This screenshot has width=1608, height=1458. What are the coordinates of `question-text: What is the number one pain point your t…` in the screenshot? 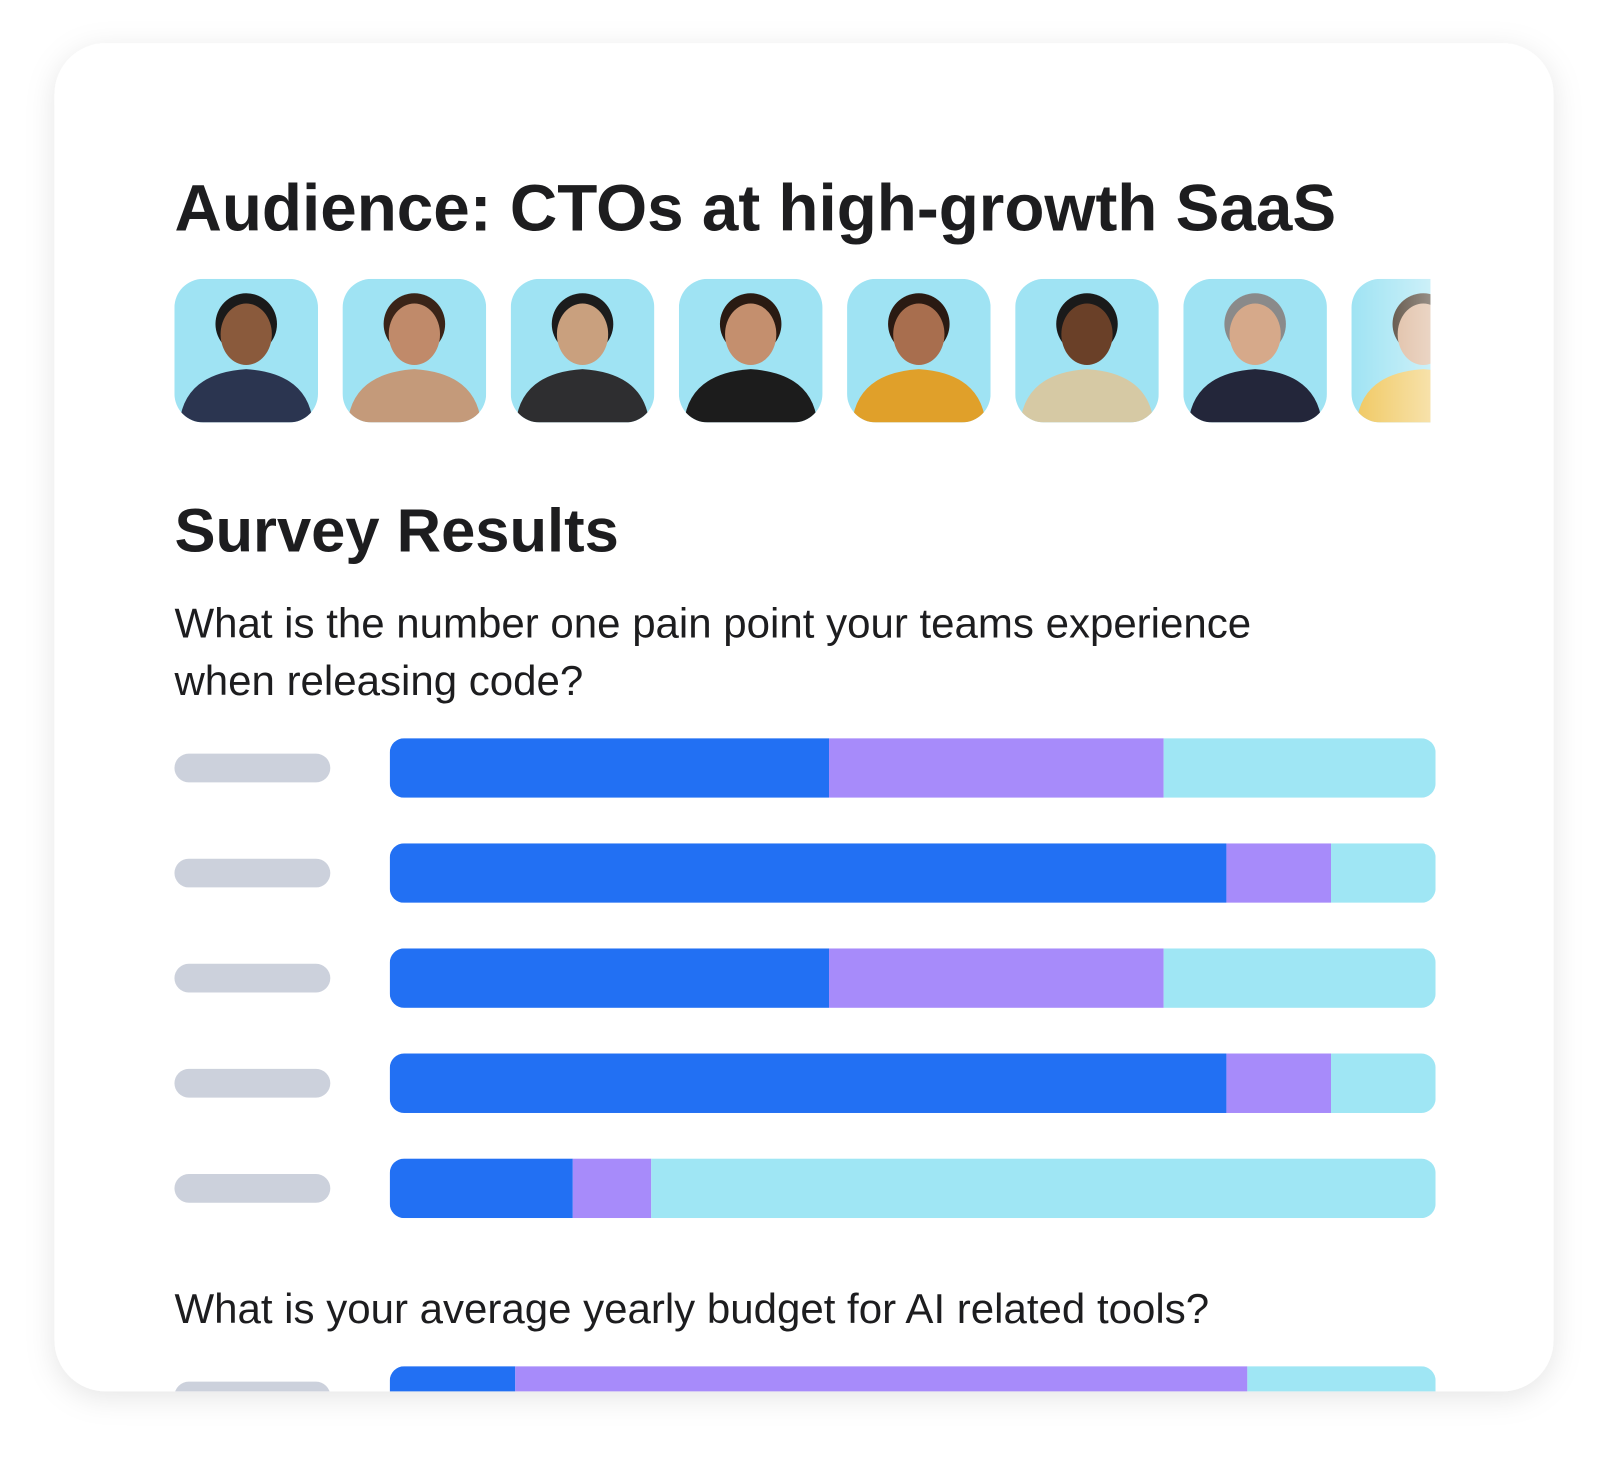 It's located at (712, 623).